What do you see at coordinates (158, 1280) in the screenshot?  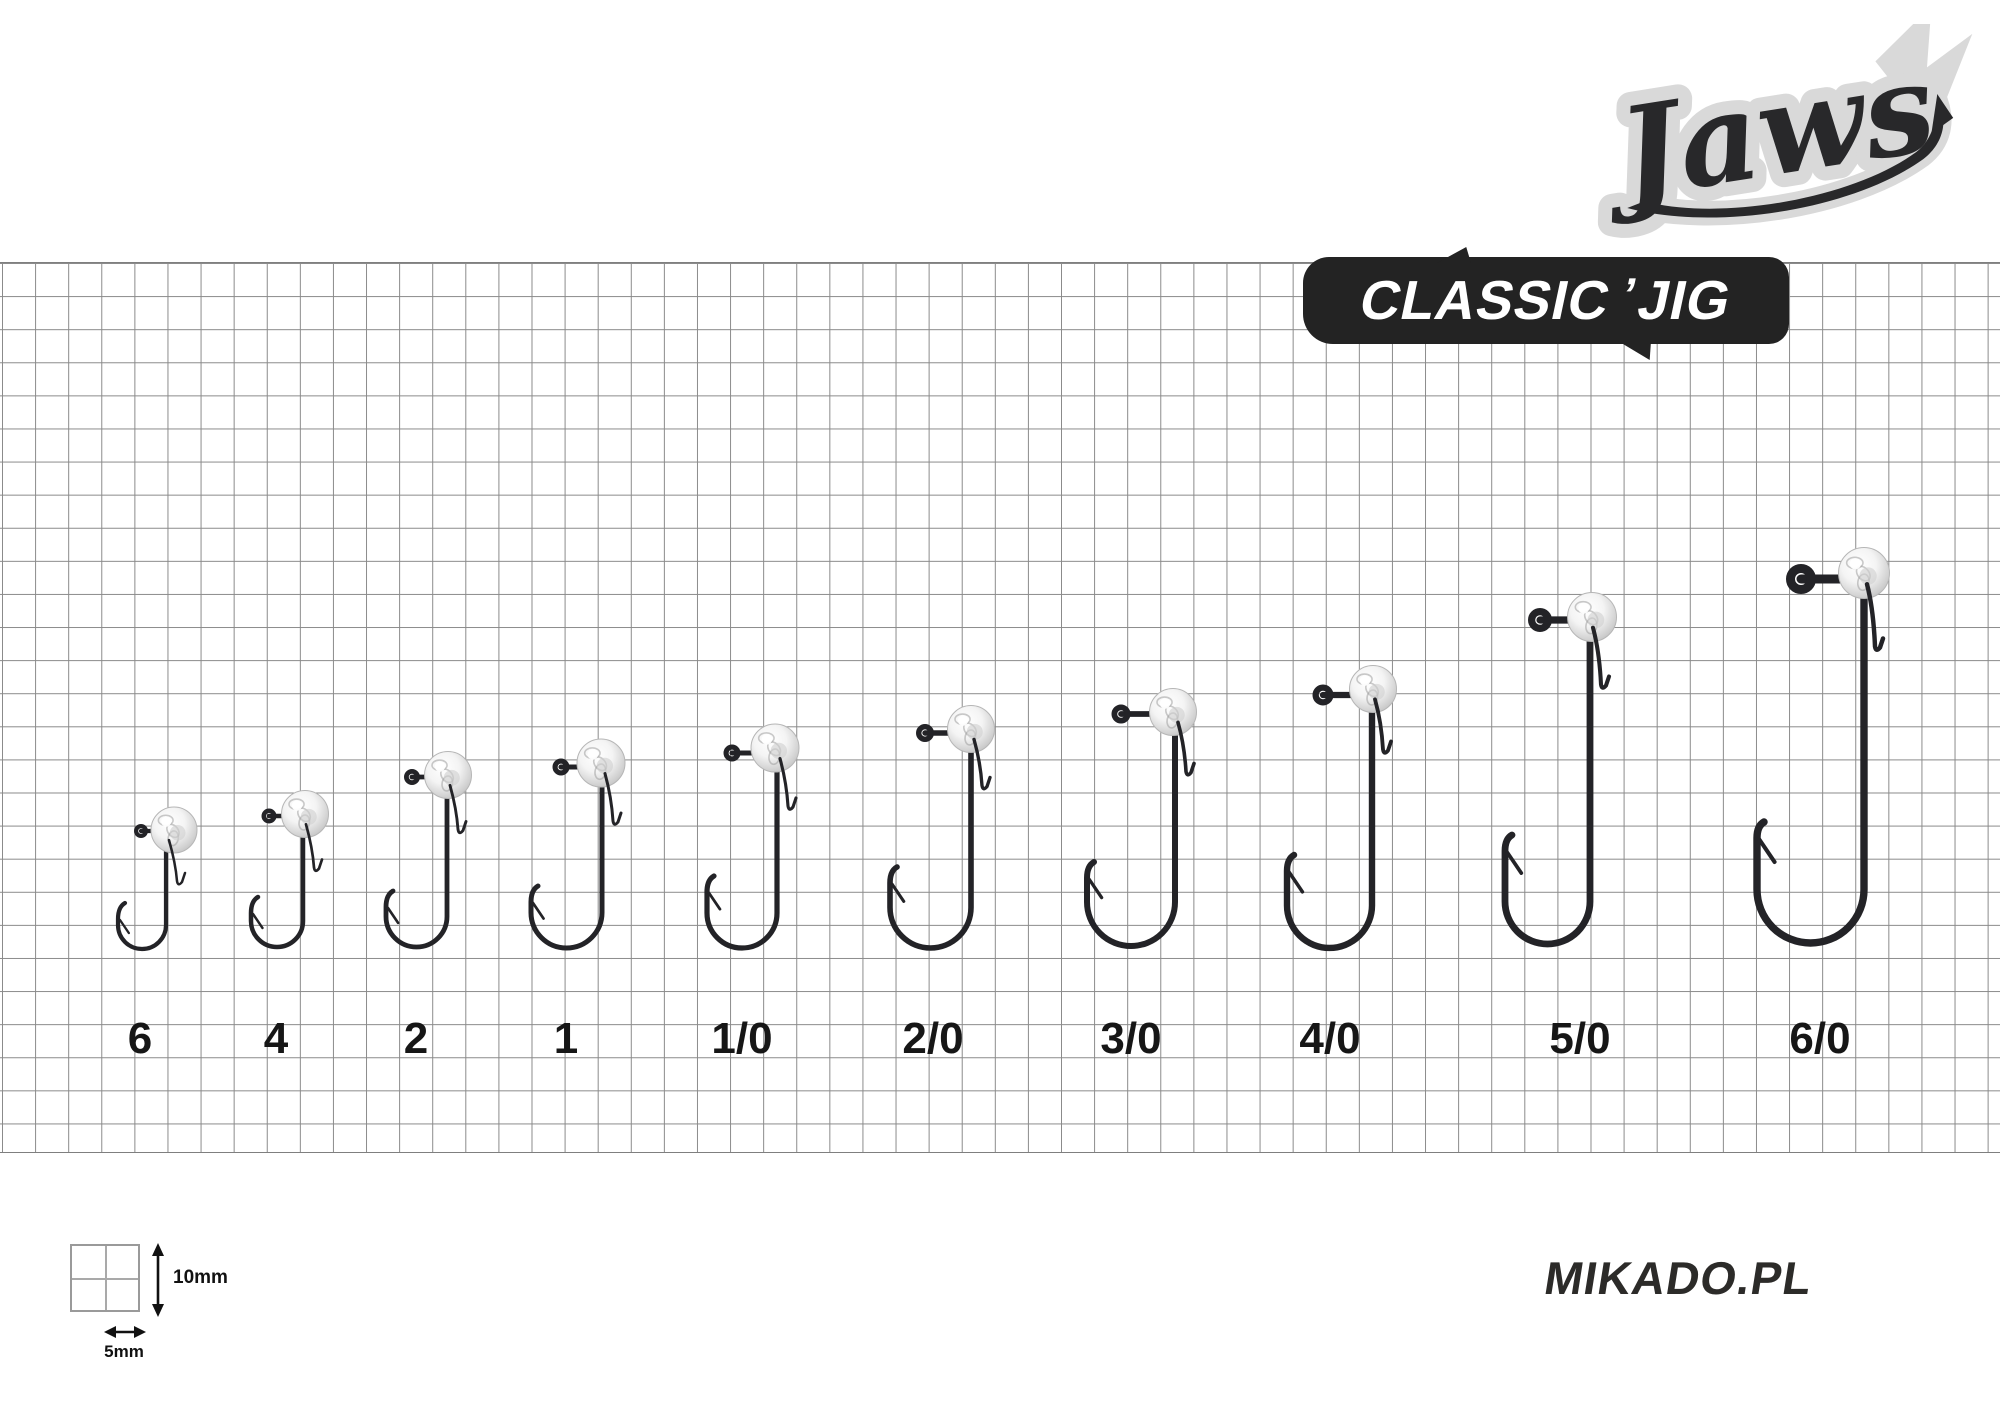 I see `vertical-scale-arrow-icon` at bounding box center [158, 1280].